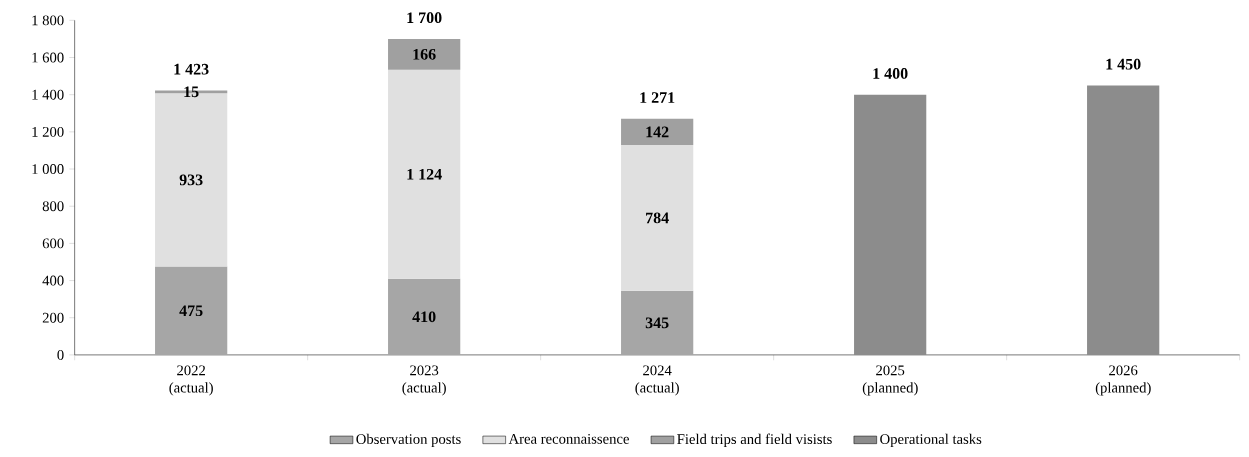 Image resolution: width=1249 pixels, height=457 pixels. I want to click on data-label: 15, so click(191, 92).